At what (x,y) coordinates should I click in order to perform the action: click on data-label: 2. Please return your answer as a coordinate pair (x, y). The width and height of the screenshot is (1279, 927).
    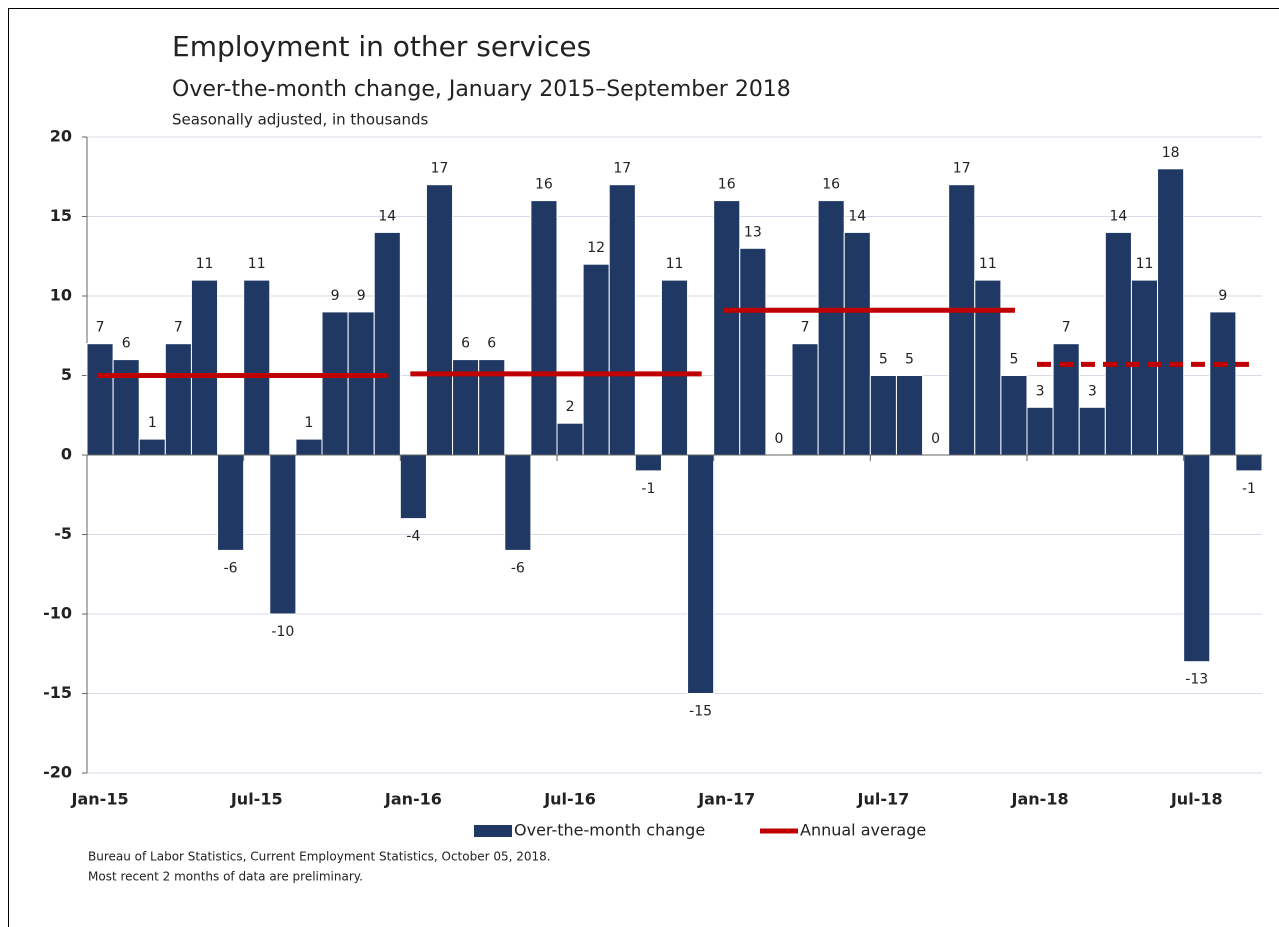
    Looking at the image, I should click on (570, 407).